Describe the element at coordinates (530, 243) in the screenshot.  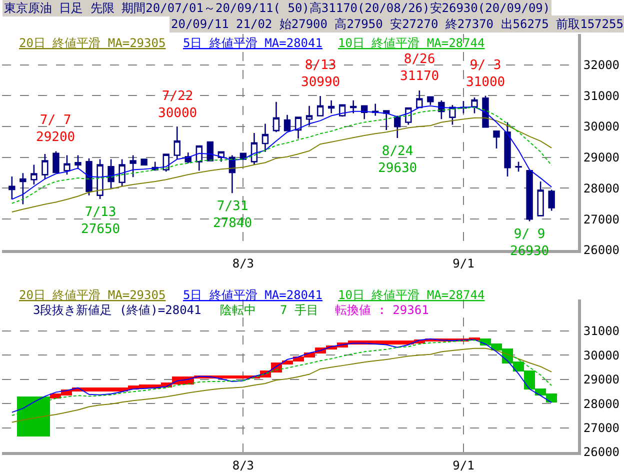
I see `annotation: 9/ 9 26930` at that location.